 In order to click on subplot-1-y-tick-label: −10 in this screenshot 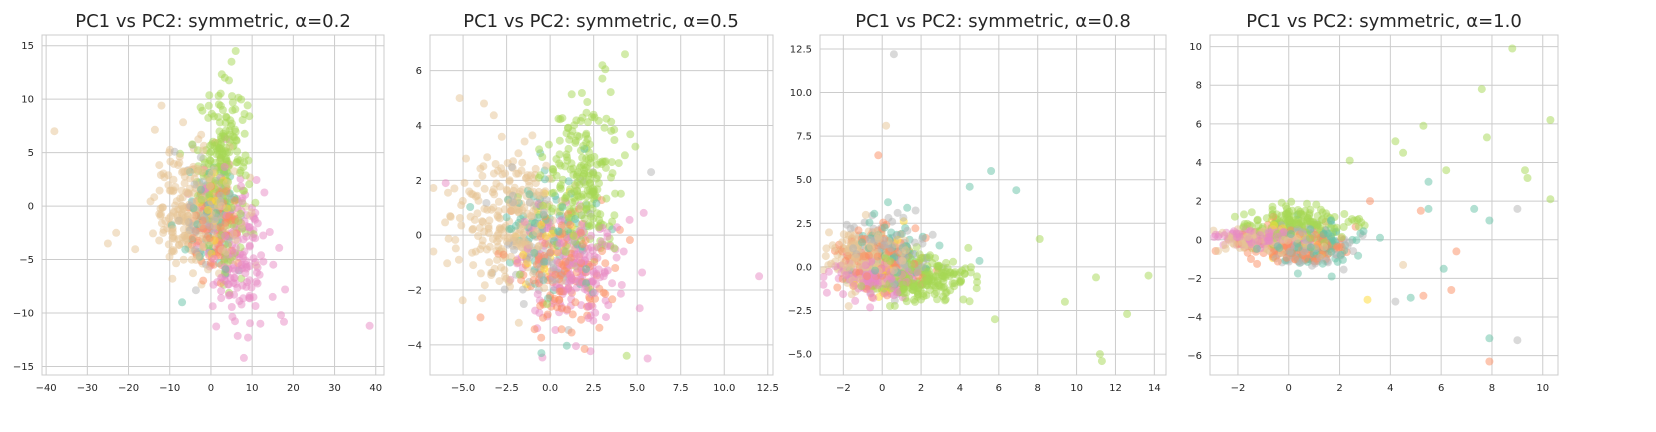, I will do `click(23, 313)`.